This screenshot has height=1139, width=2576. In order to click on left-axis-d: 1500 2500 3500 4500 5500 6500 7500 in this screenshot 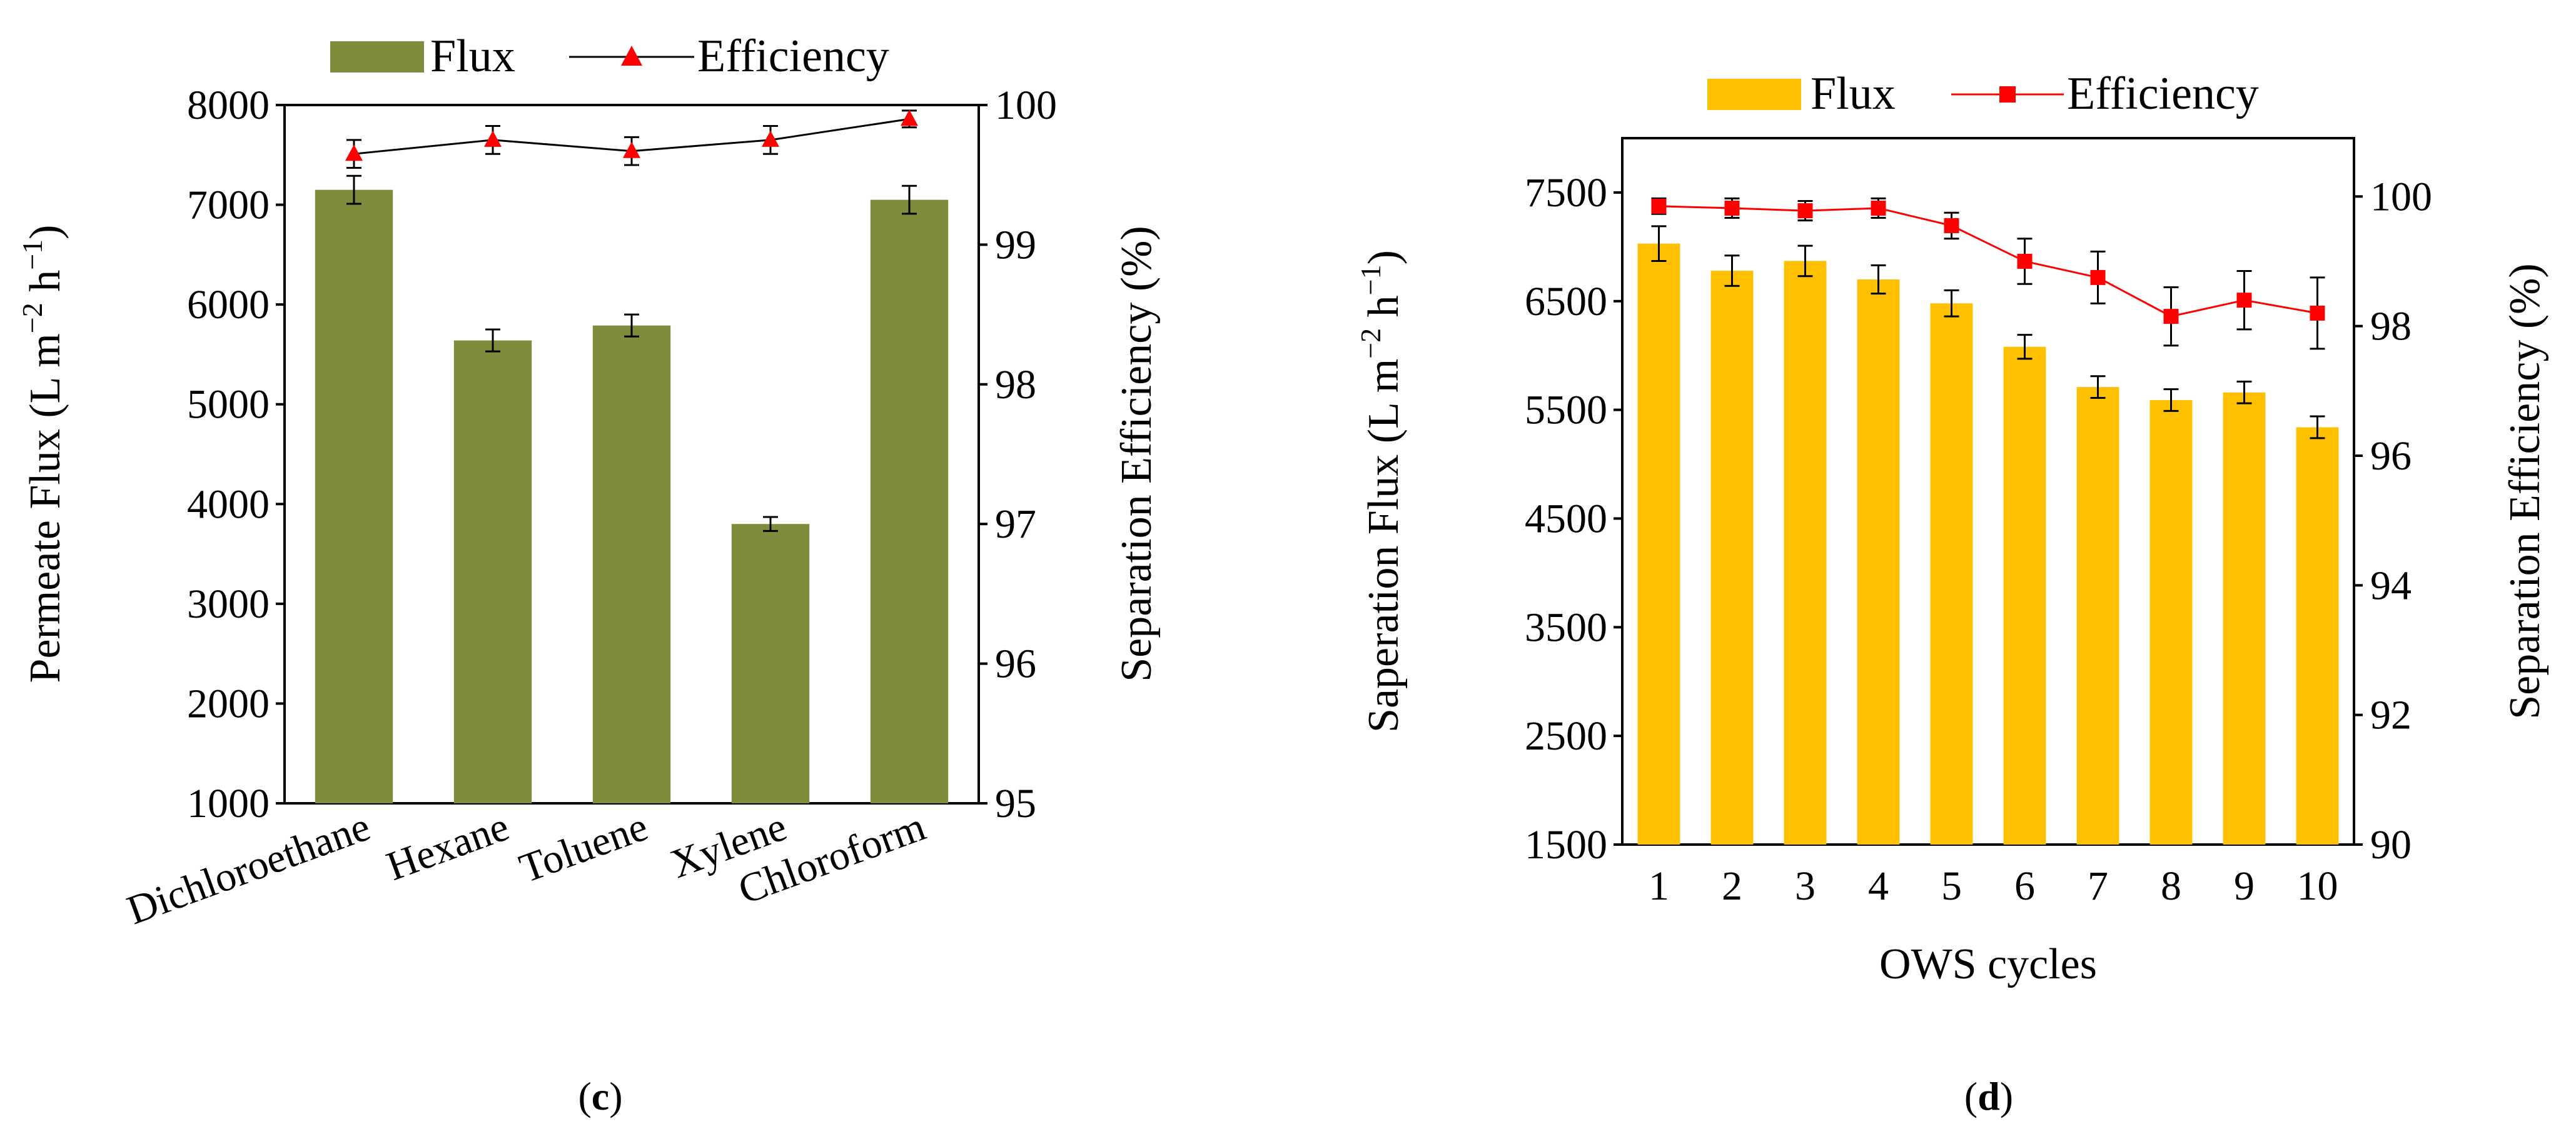, I will do `click(1573, 519)`.